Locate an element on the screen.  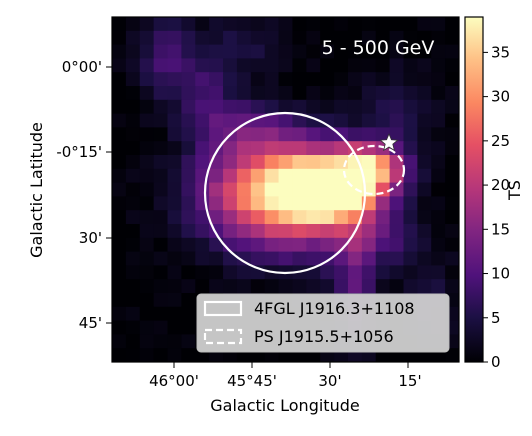
colorbar-tick-label: 35 is located at coordinates (500, 52).